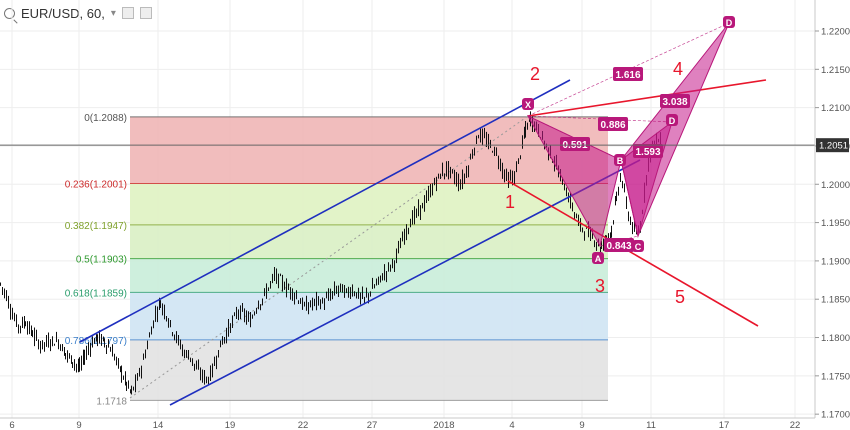  What do you see at coordinates (158, 425) in the screenshot?
I see `time-axis-label: 14` at bounding box center [158, 425].